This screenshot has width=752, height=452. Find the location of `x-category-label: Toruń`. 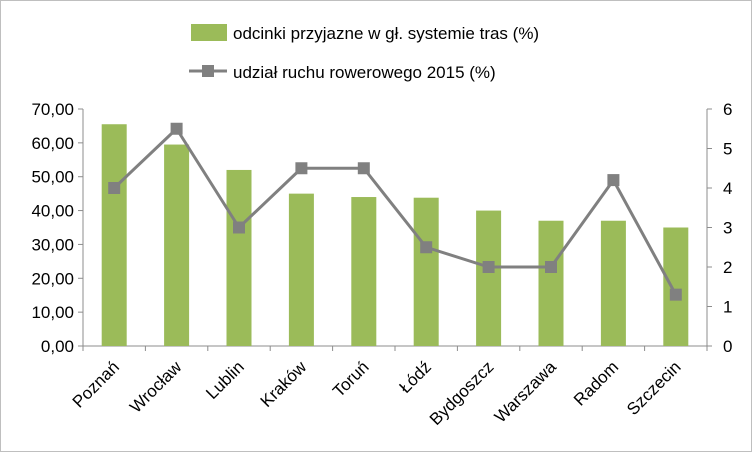

x-category-label: Toruń is located at coordinates (351, 379).